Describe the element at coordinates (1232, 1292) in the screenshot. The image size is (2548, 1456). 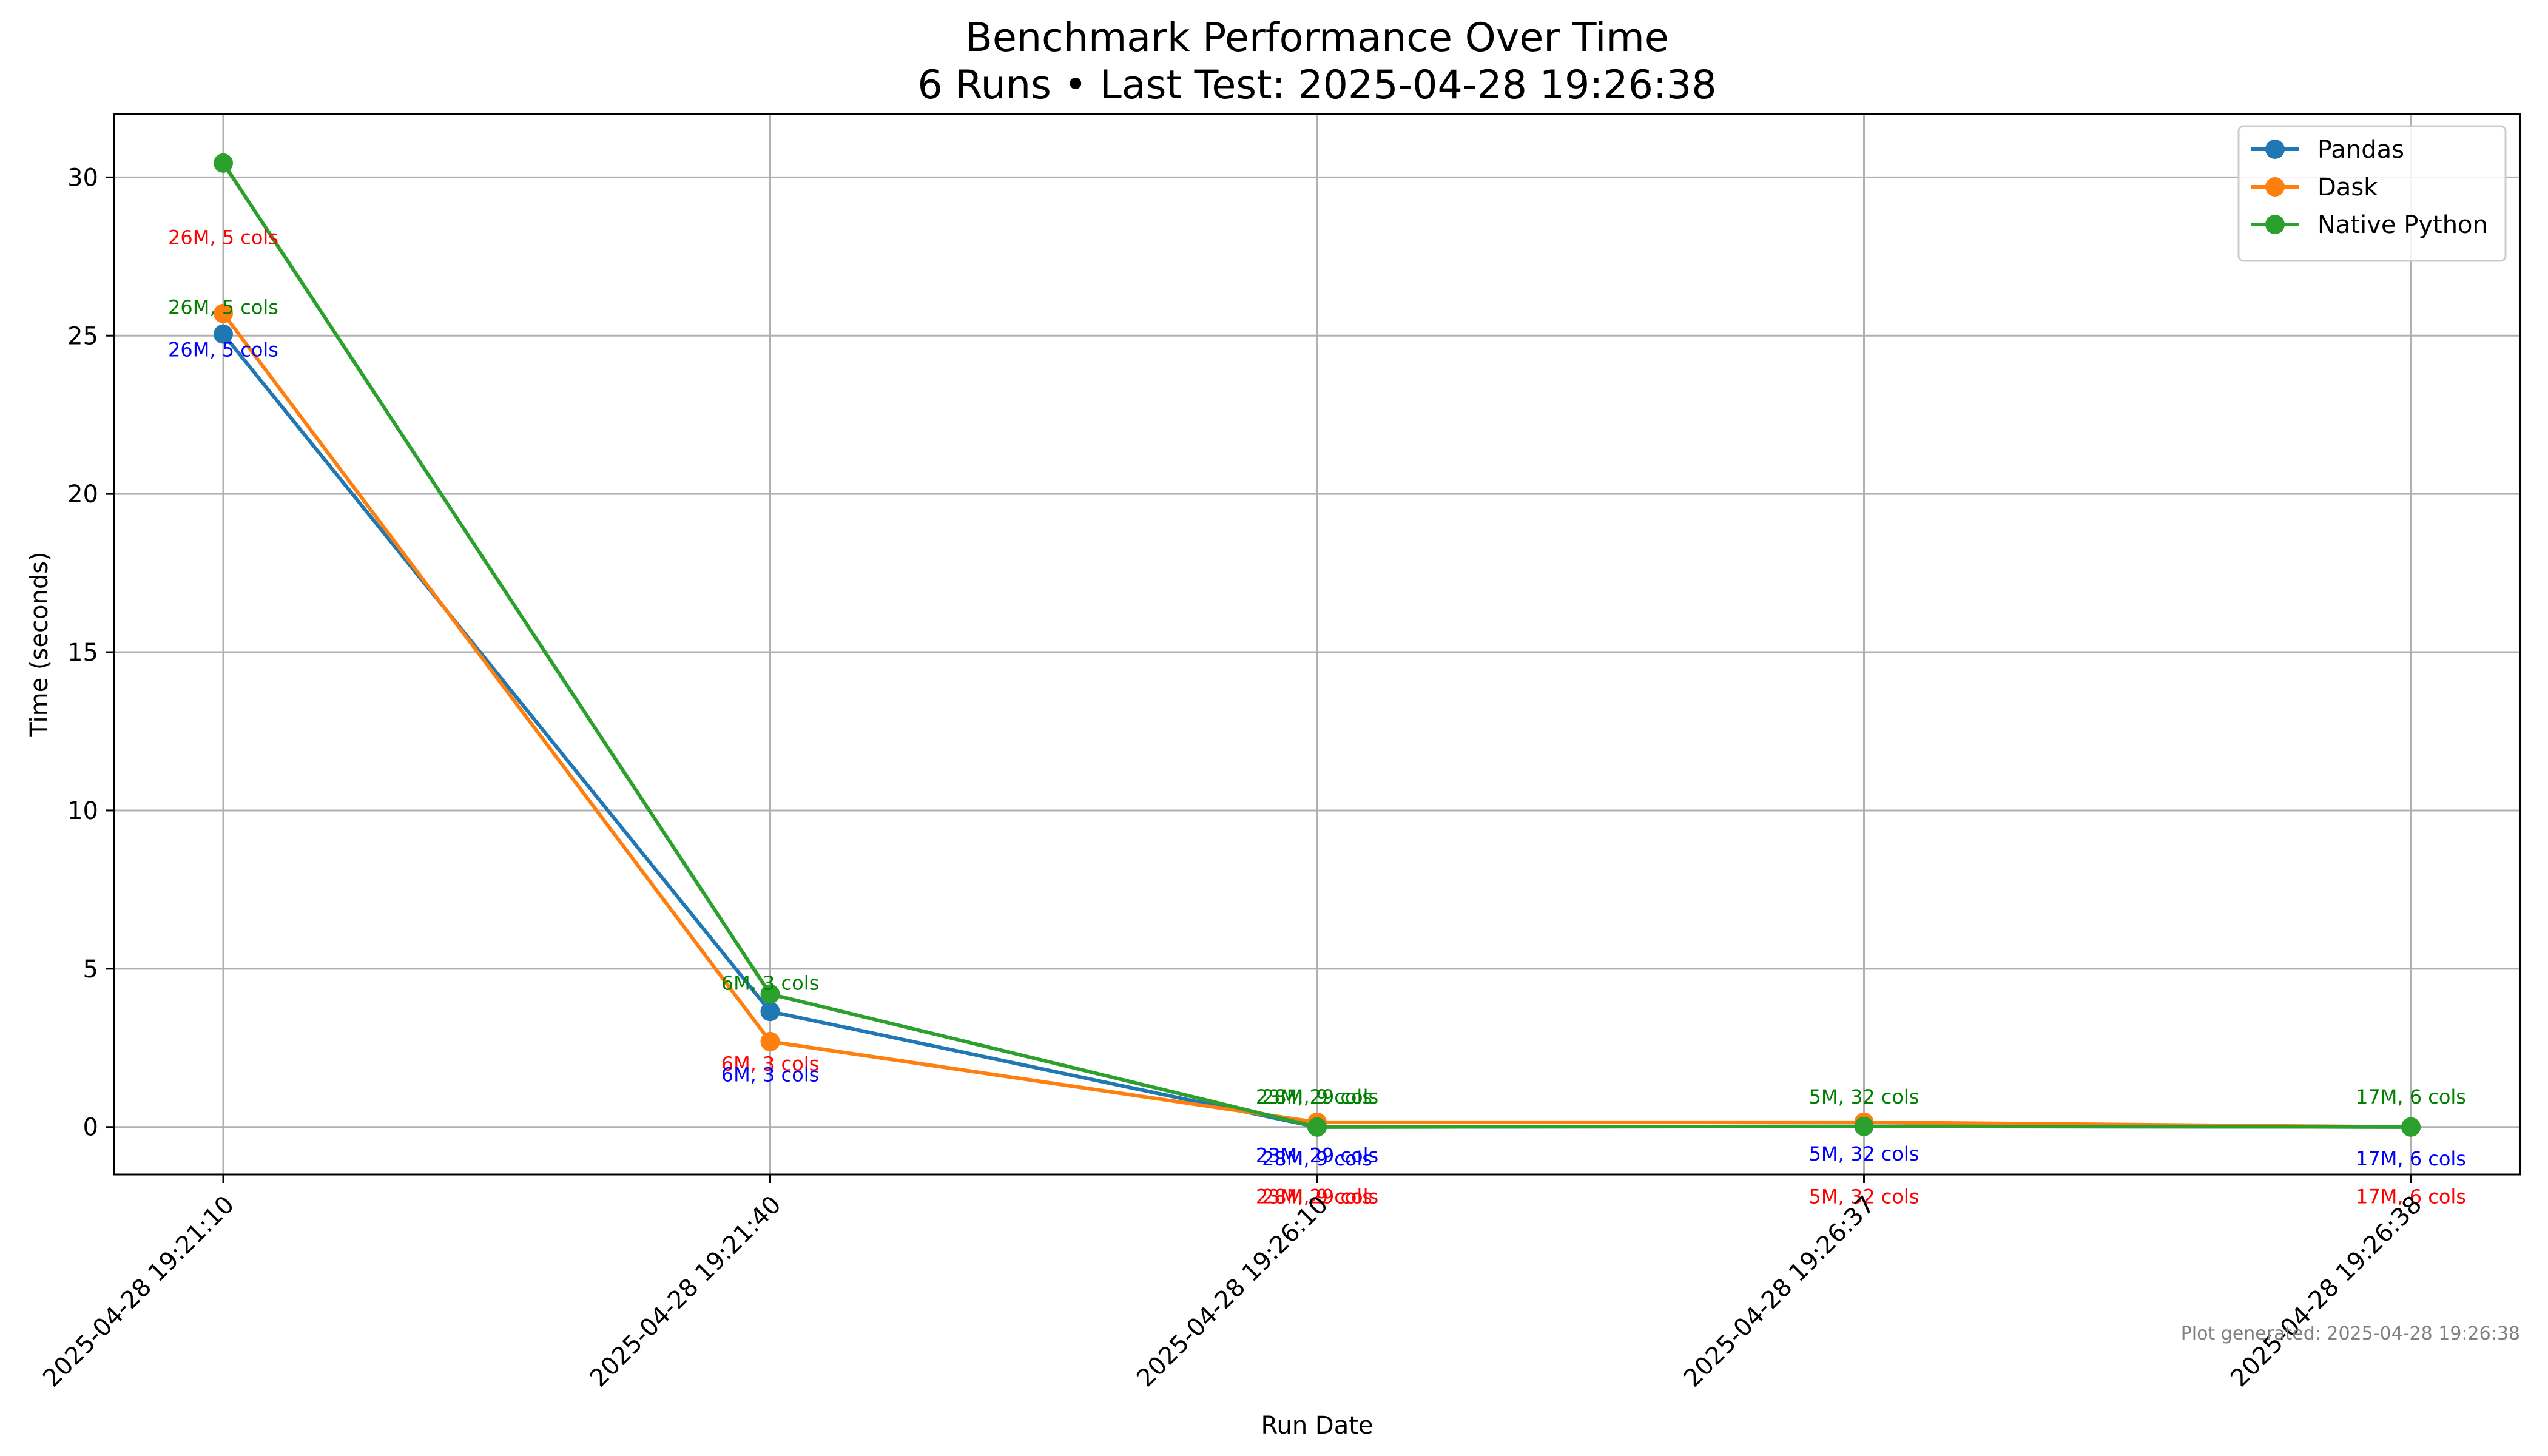
I see `x-tick-label: 2025-04-28 19:26:10` at that location.